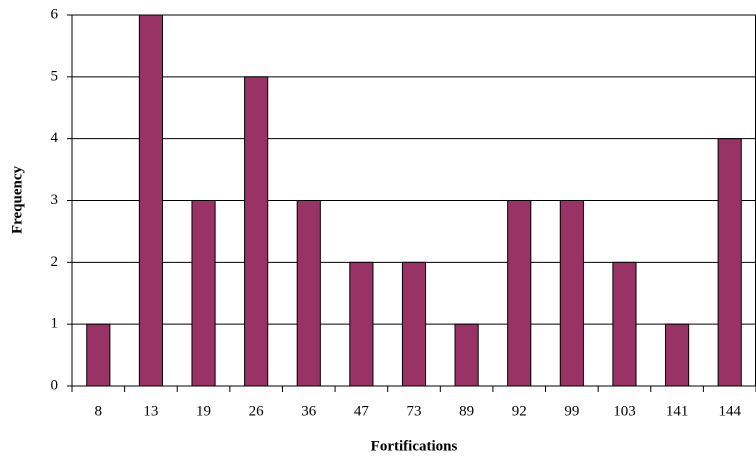 This screenshot has height=457, width=756. I want to click on x-tick-label: 73, so click(414, 411).